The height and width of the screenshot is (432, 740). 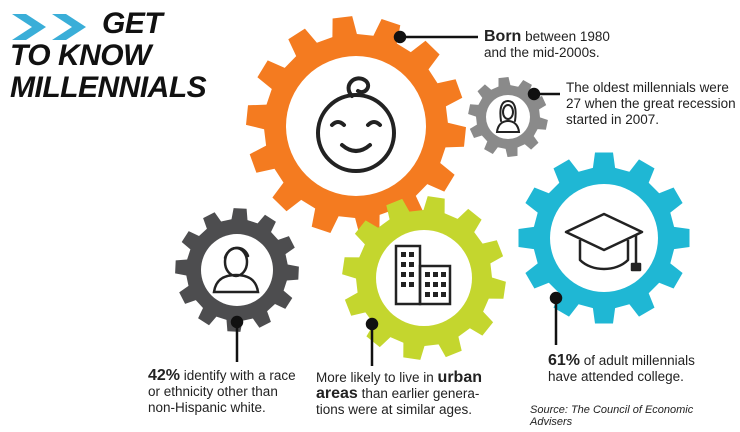 What do you see at coordinates (372, 324) in the screenshot?
I see `connector-dot-urban` at bounding box center [372, 324].